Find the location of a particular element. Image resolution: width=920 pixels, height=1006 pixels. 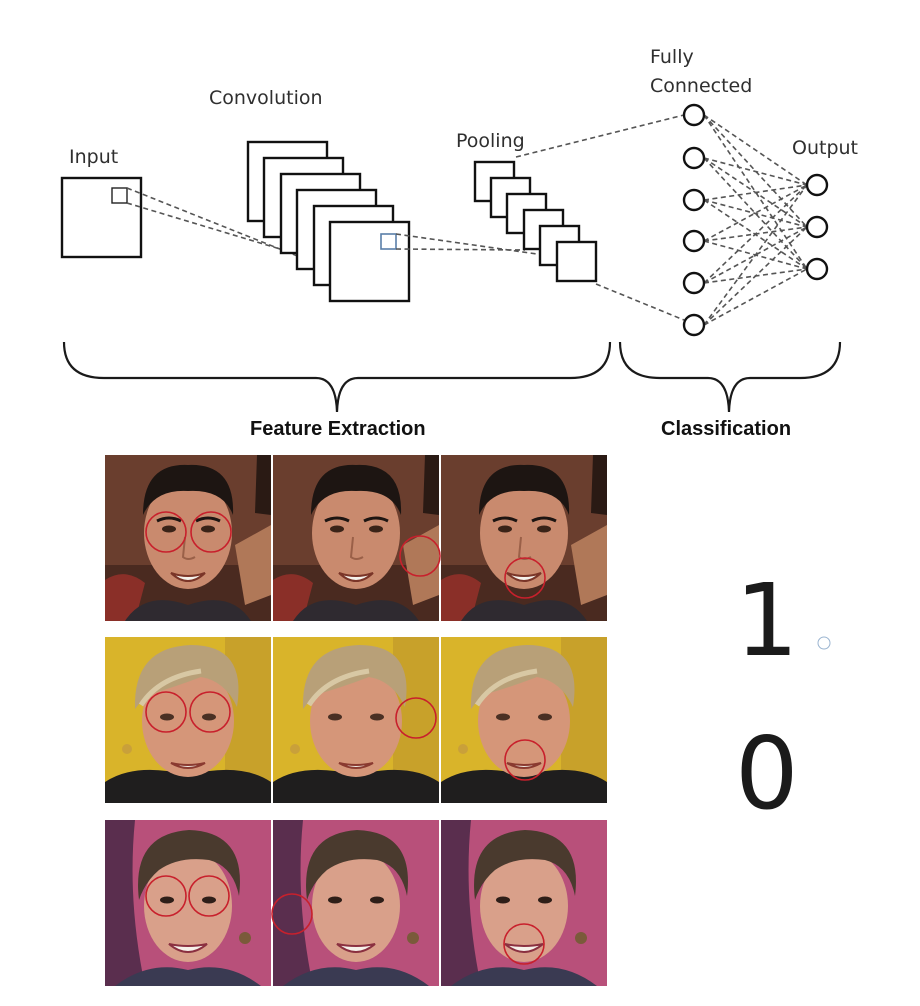

input-receptive-field is located at coordinates (119, 195).